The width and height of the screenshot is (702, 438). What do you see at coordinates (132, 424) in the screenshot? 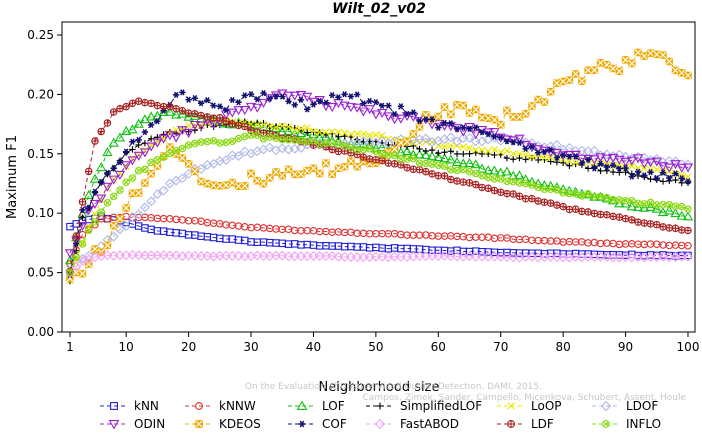
I see `legend-item-odin: ODIN` at bounding box center [132, 424].